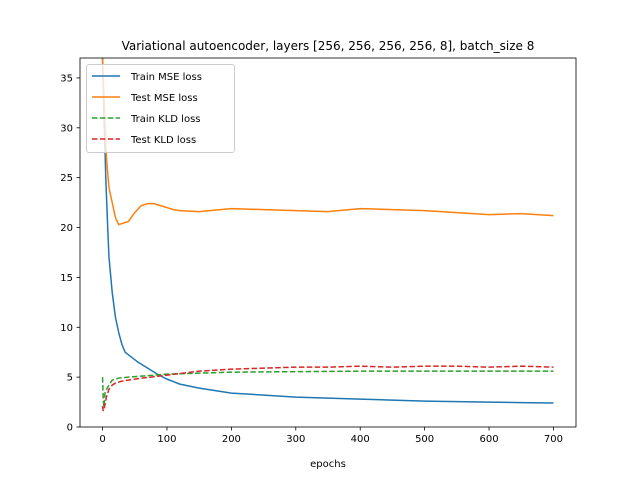 The image size is (640, 480). What do you see at coordinates (295, 439) in the screenshot?
I see `x-tick-label: 300` at bounding box center [295, 439].